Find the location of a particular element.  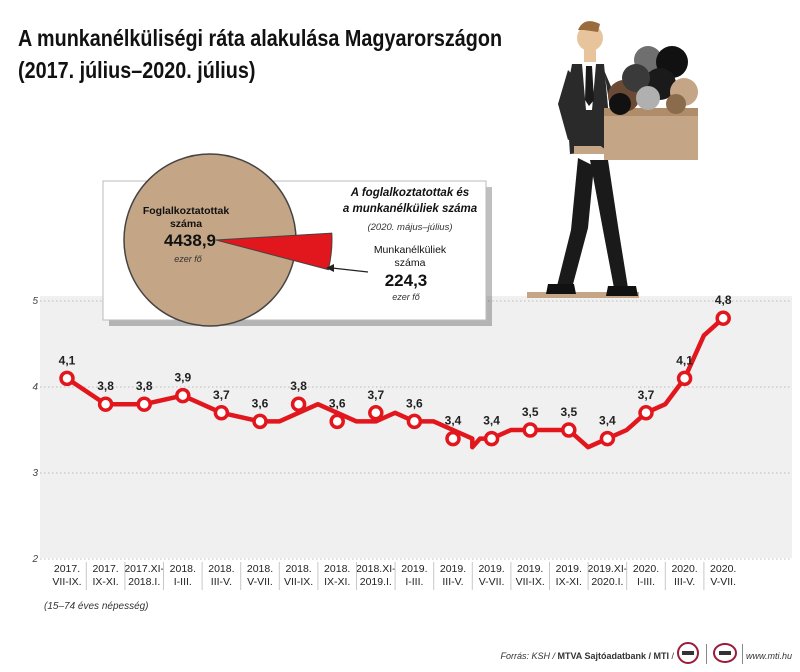

x-tick-2-line1: 2017.XI- is located at coordinates (144, 569).